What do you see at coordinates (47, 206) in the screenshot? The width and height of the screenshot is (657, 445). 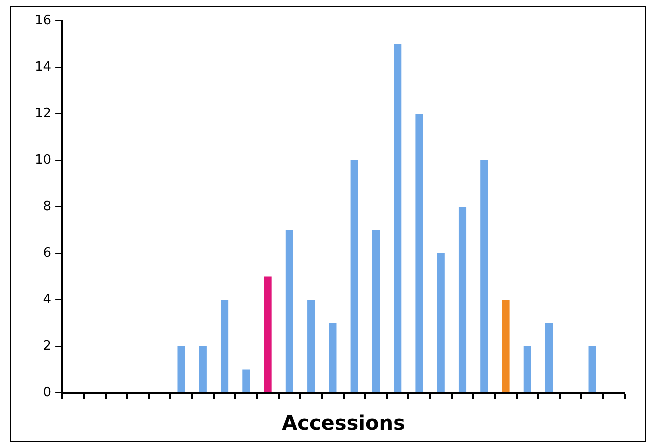 I see `y-tick-label: 8` at bounding box center [47, 206].